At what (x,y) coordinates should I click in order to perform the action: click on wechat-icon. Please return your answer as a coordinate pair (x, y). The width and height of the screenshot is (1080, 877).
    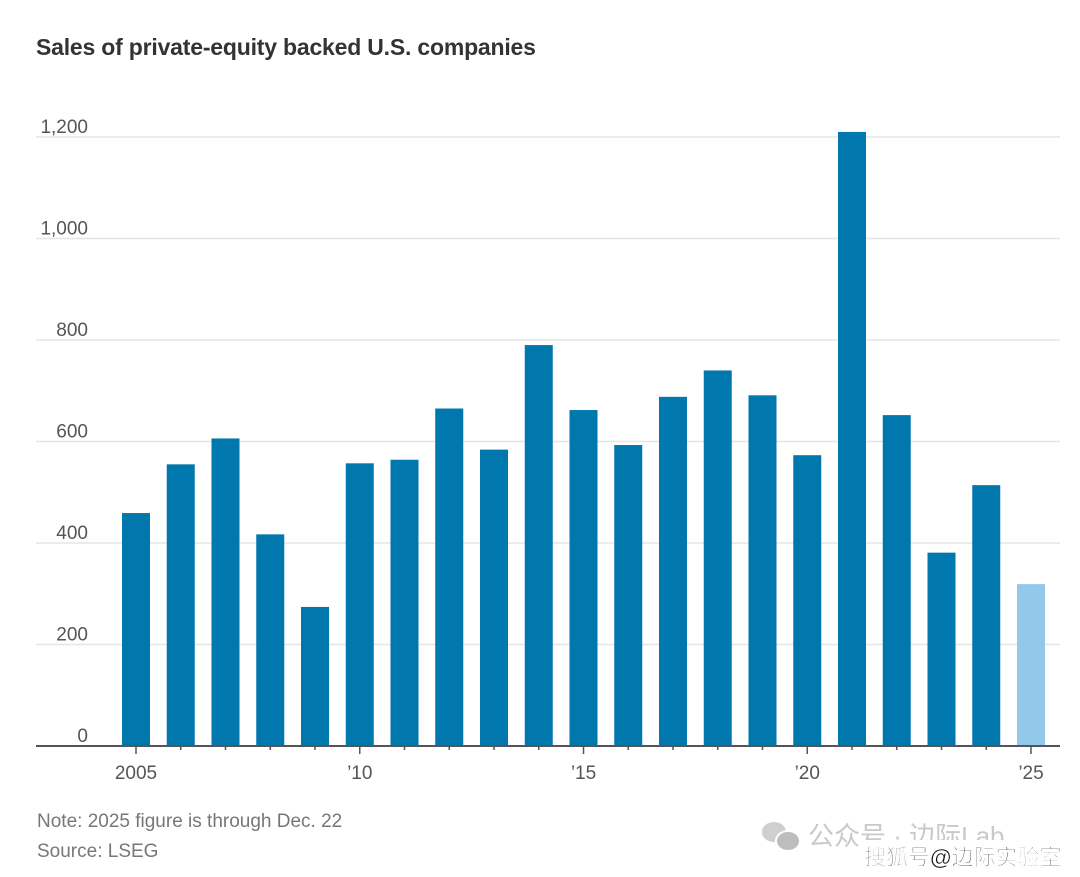
    Looking at the image, I should click on (781, 836).